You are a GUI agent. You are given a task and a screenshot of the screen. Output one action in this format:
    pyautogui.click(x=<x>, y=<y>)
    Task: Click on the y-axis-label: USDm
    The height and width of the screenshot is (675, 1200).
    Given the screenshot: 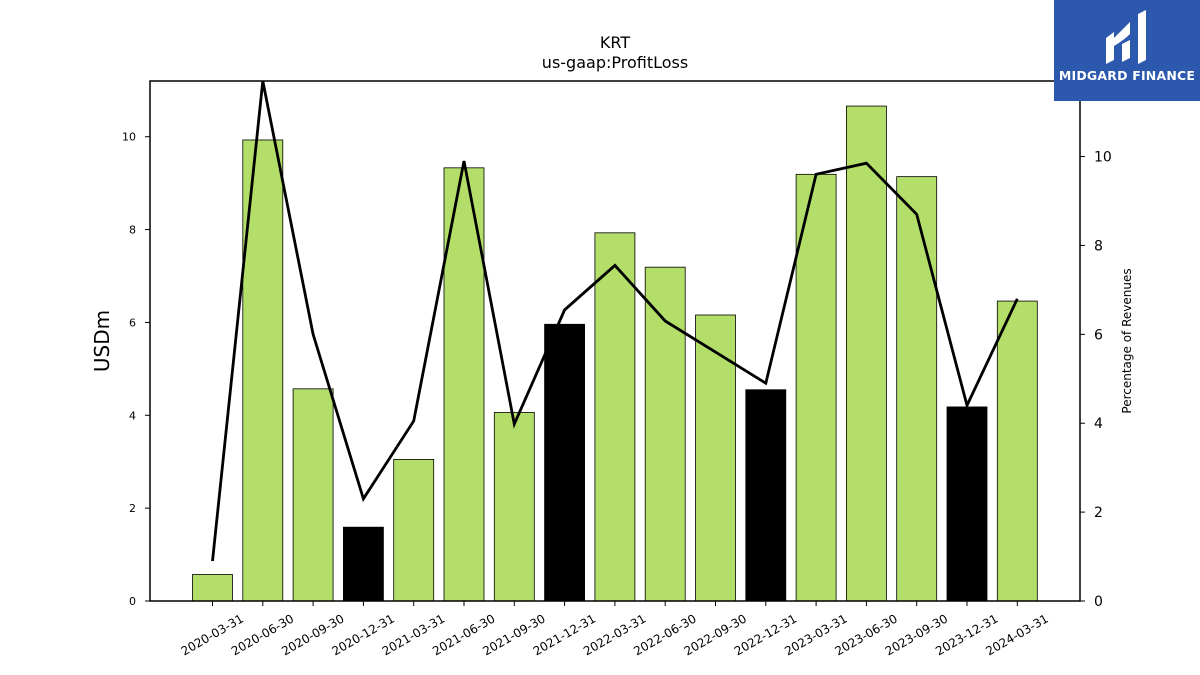 What is the action you would take?
    pyautogui.click(x=102, y=341)
    